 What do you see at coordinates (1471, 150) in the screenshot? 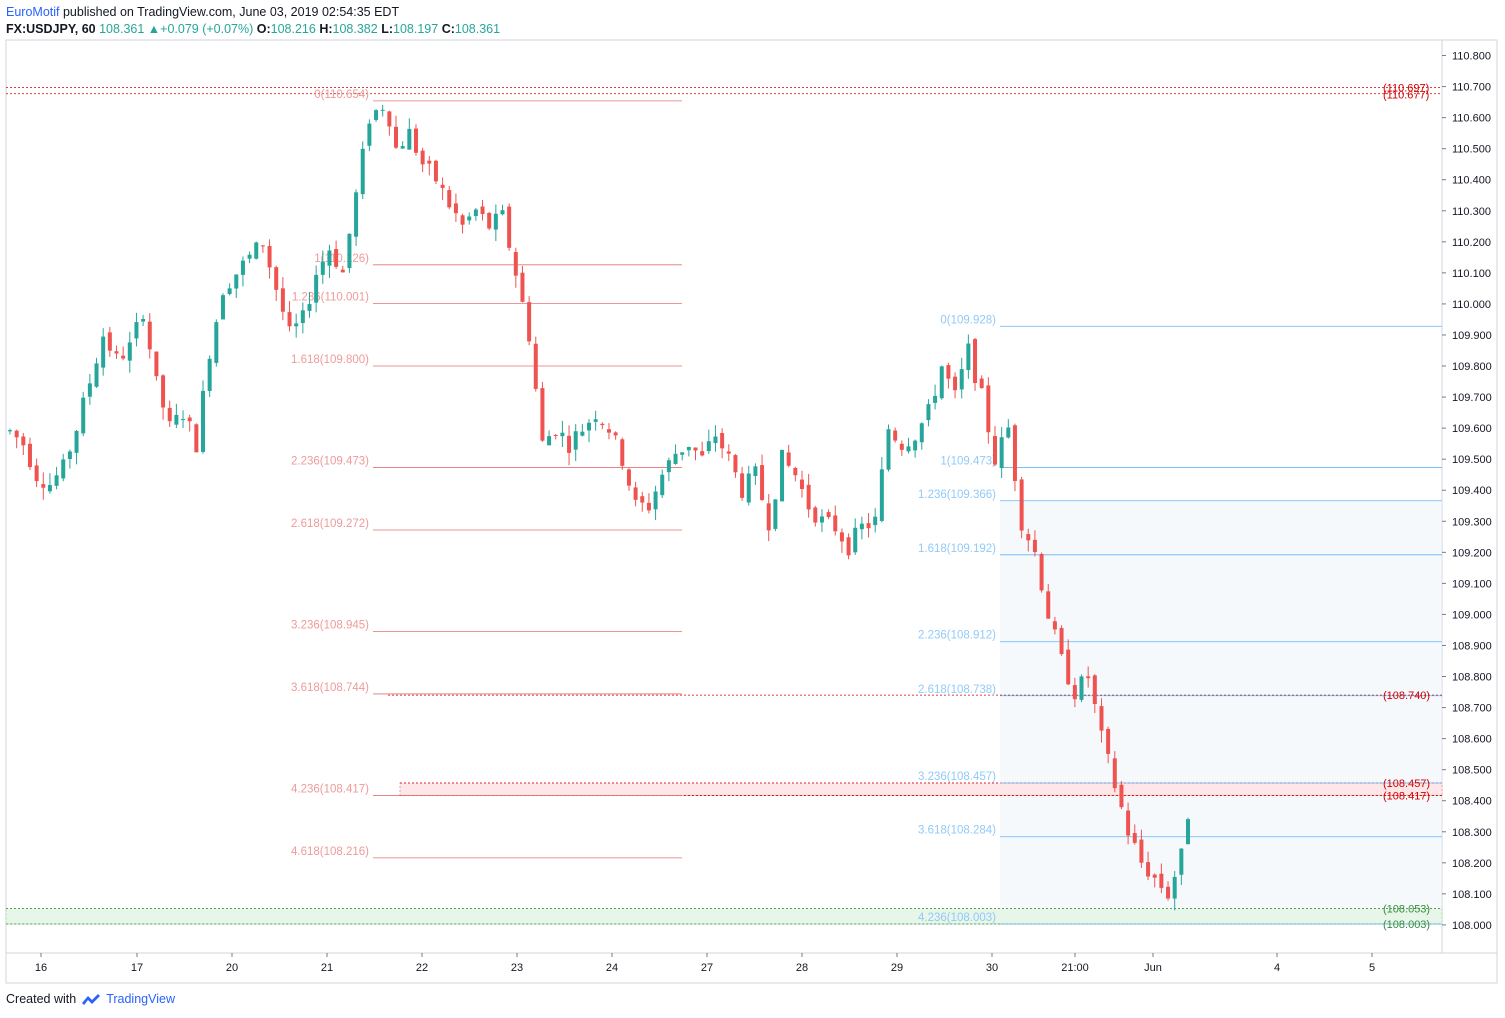
I see `y-tick-label: 110.500` at bounding box center [1471, 150].